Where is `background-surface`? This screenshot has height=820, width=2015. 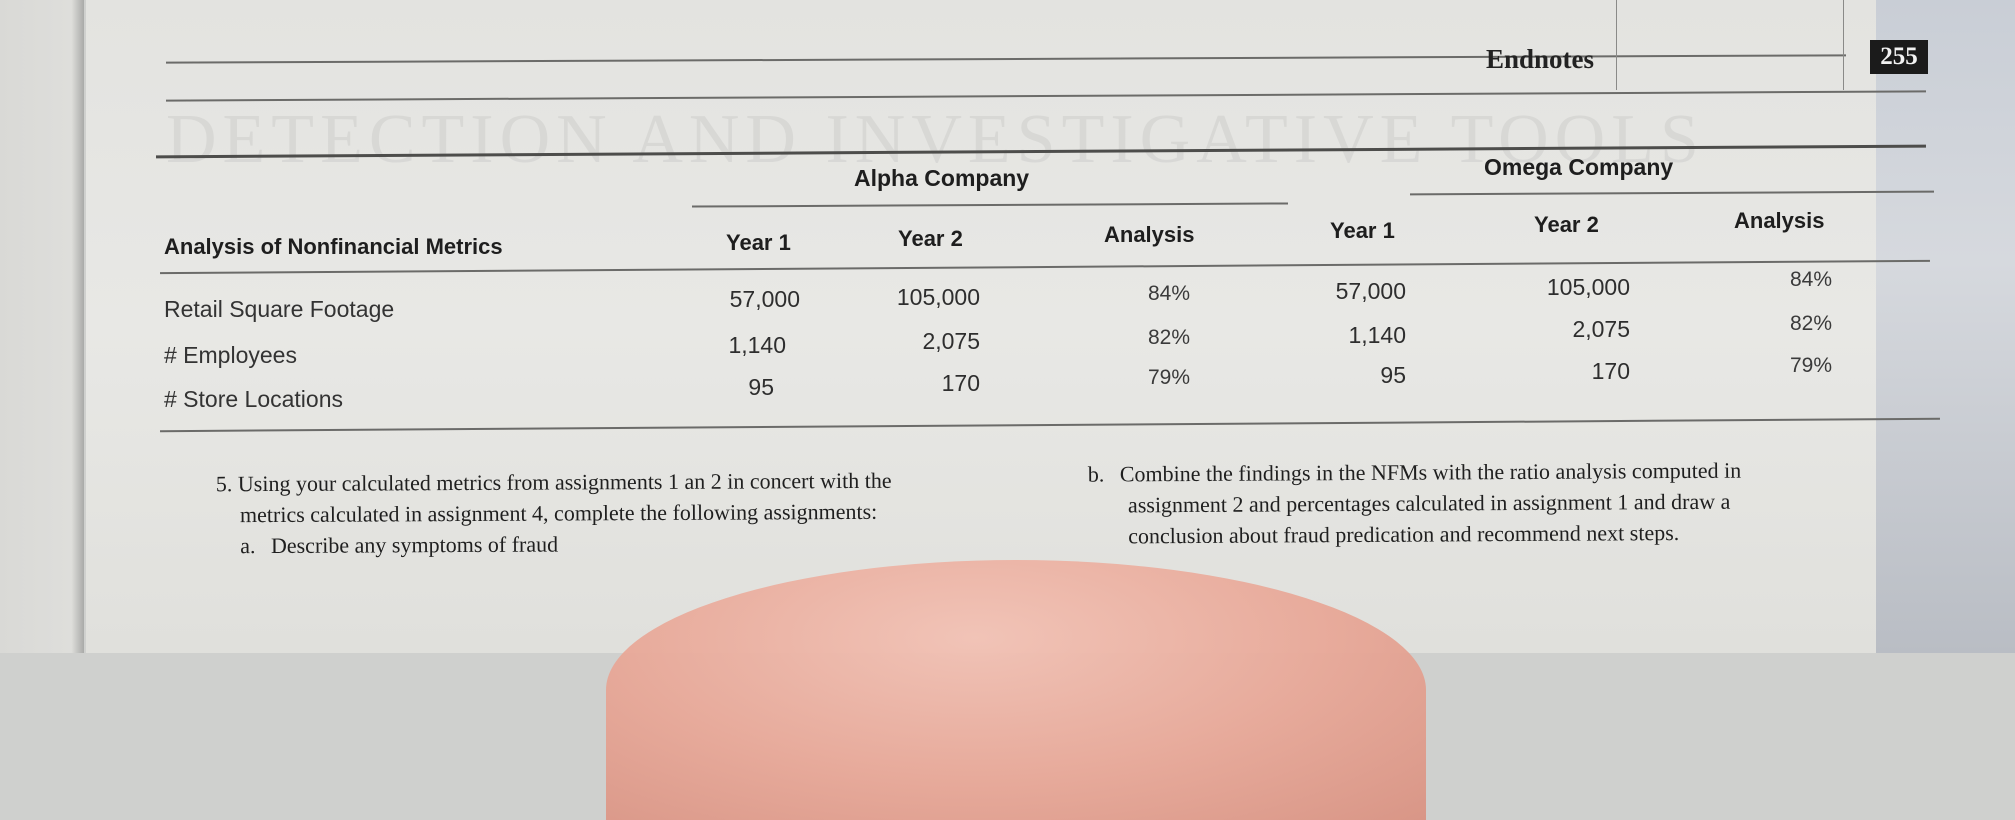
background-surface is located at coordinates (1935, 326).